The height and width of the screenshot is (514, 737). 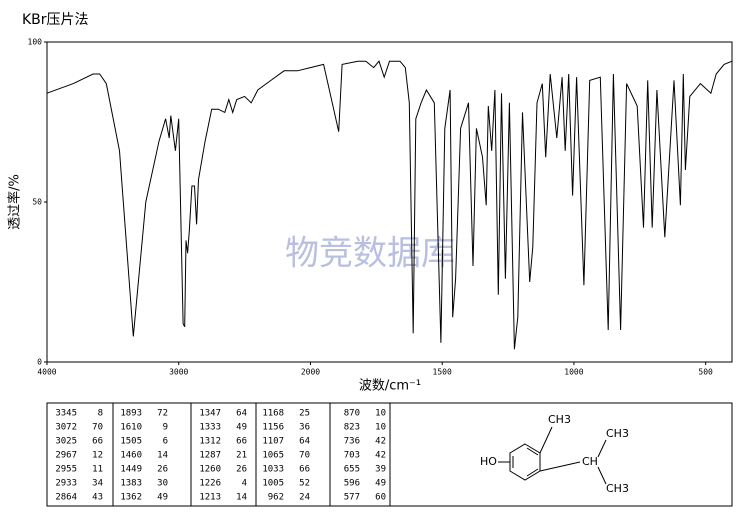 I want to click on x-axis-label: 波数/cm⁻¹, so click(x=390, y=386).